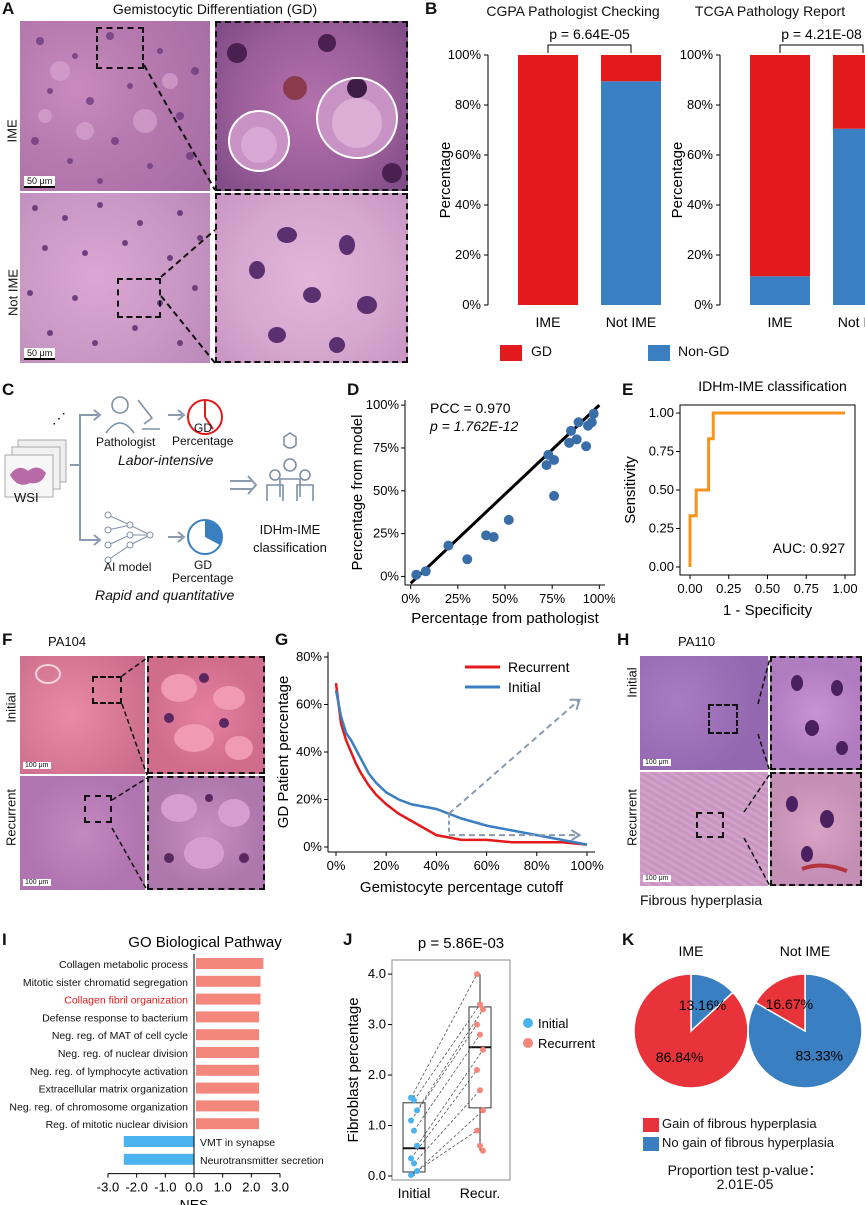 The width and height of the screenshot is (865, 1205). Describe the element at coordinates (410, 598) in the screenshot. I see `x-tick-label: 0%` at that location.